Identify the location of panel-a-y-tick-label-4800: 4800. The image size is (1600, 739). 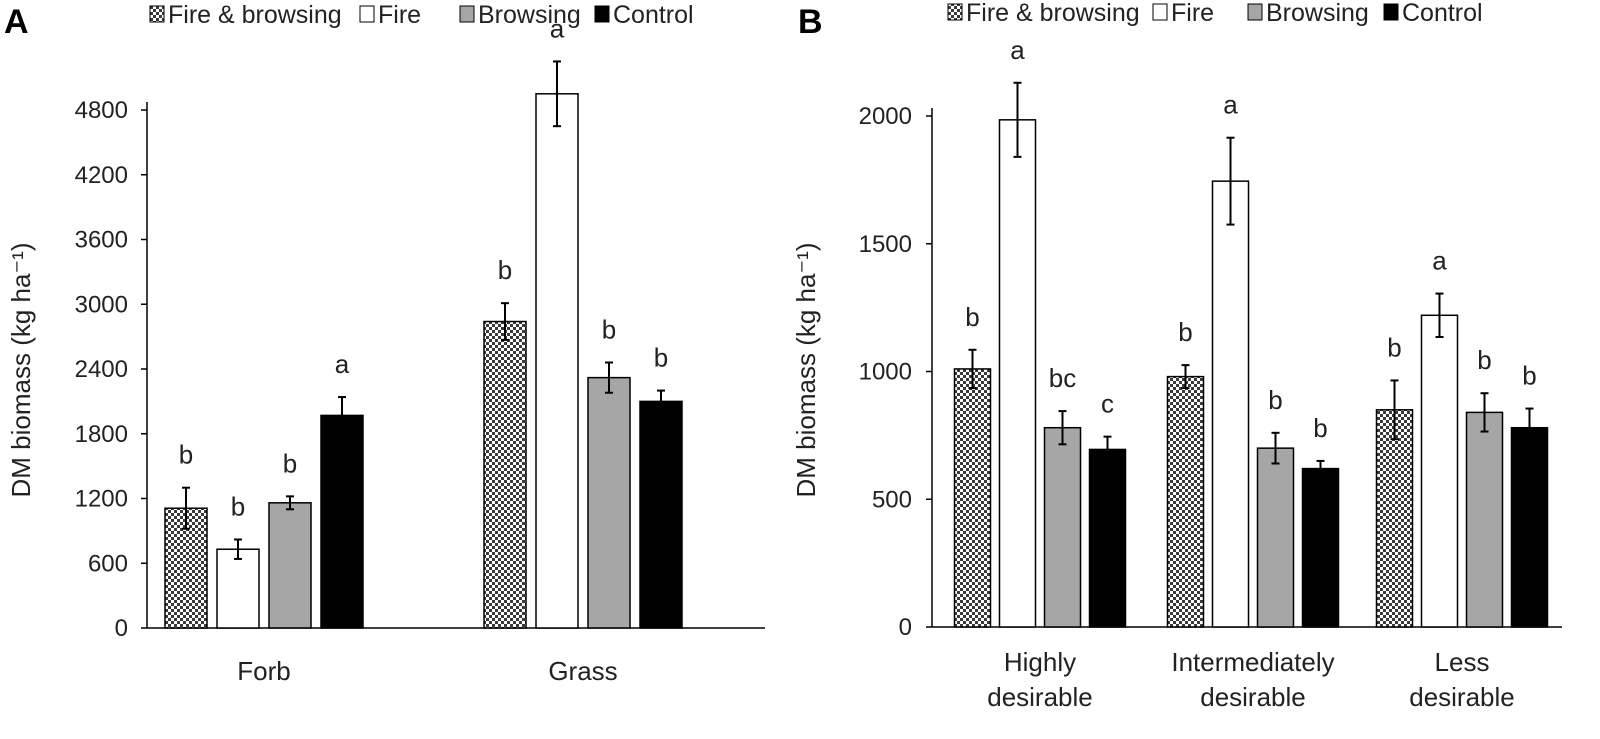
(101, 110).